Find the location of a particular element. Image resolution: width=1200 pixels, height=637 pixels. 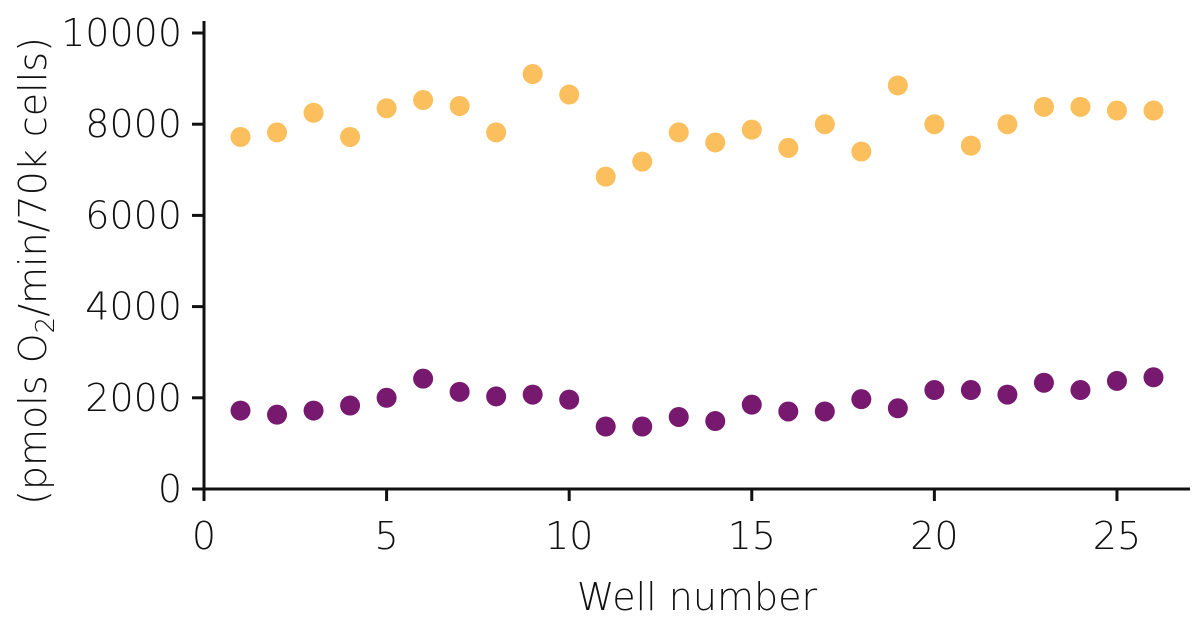

y-axis-title-prefix: (pmols O is located at coordinates (33, 419).